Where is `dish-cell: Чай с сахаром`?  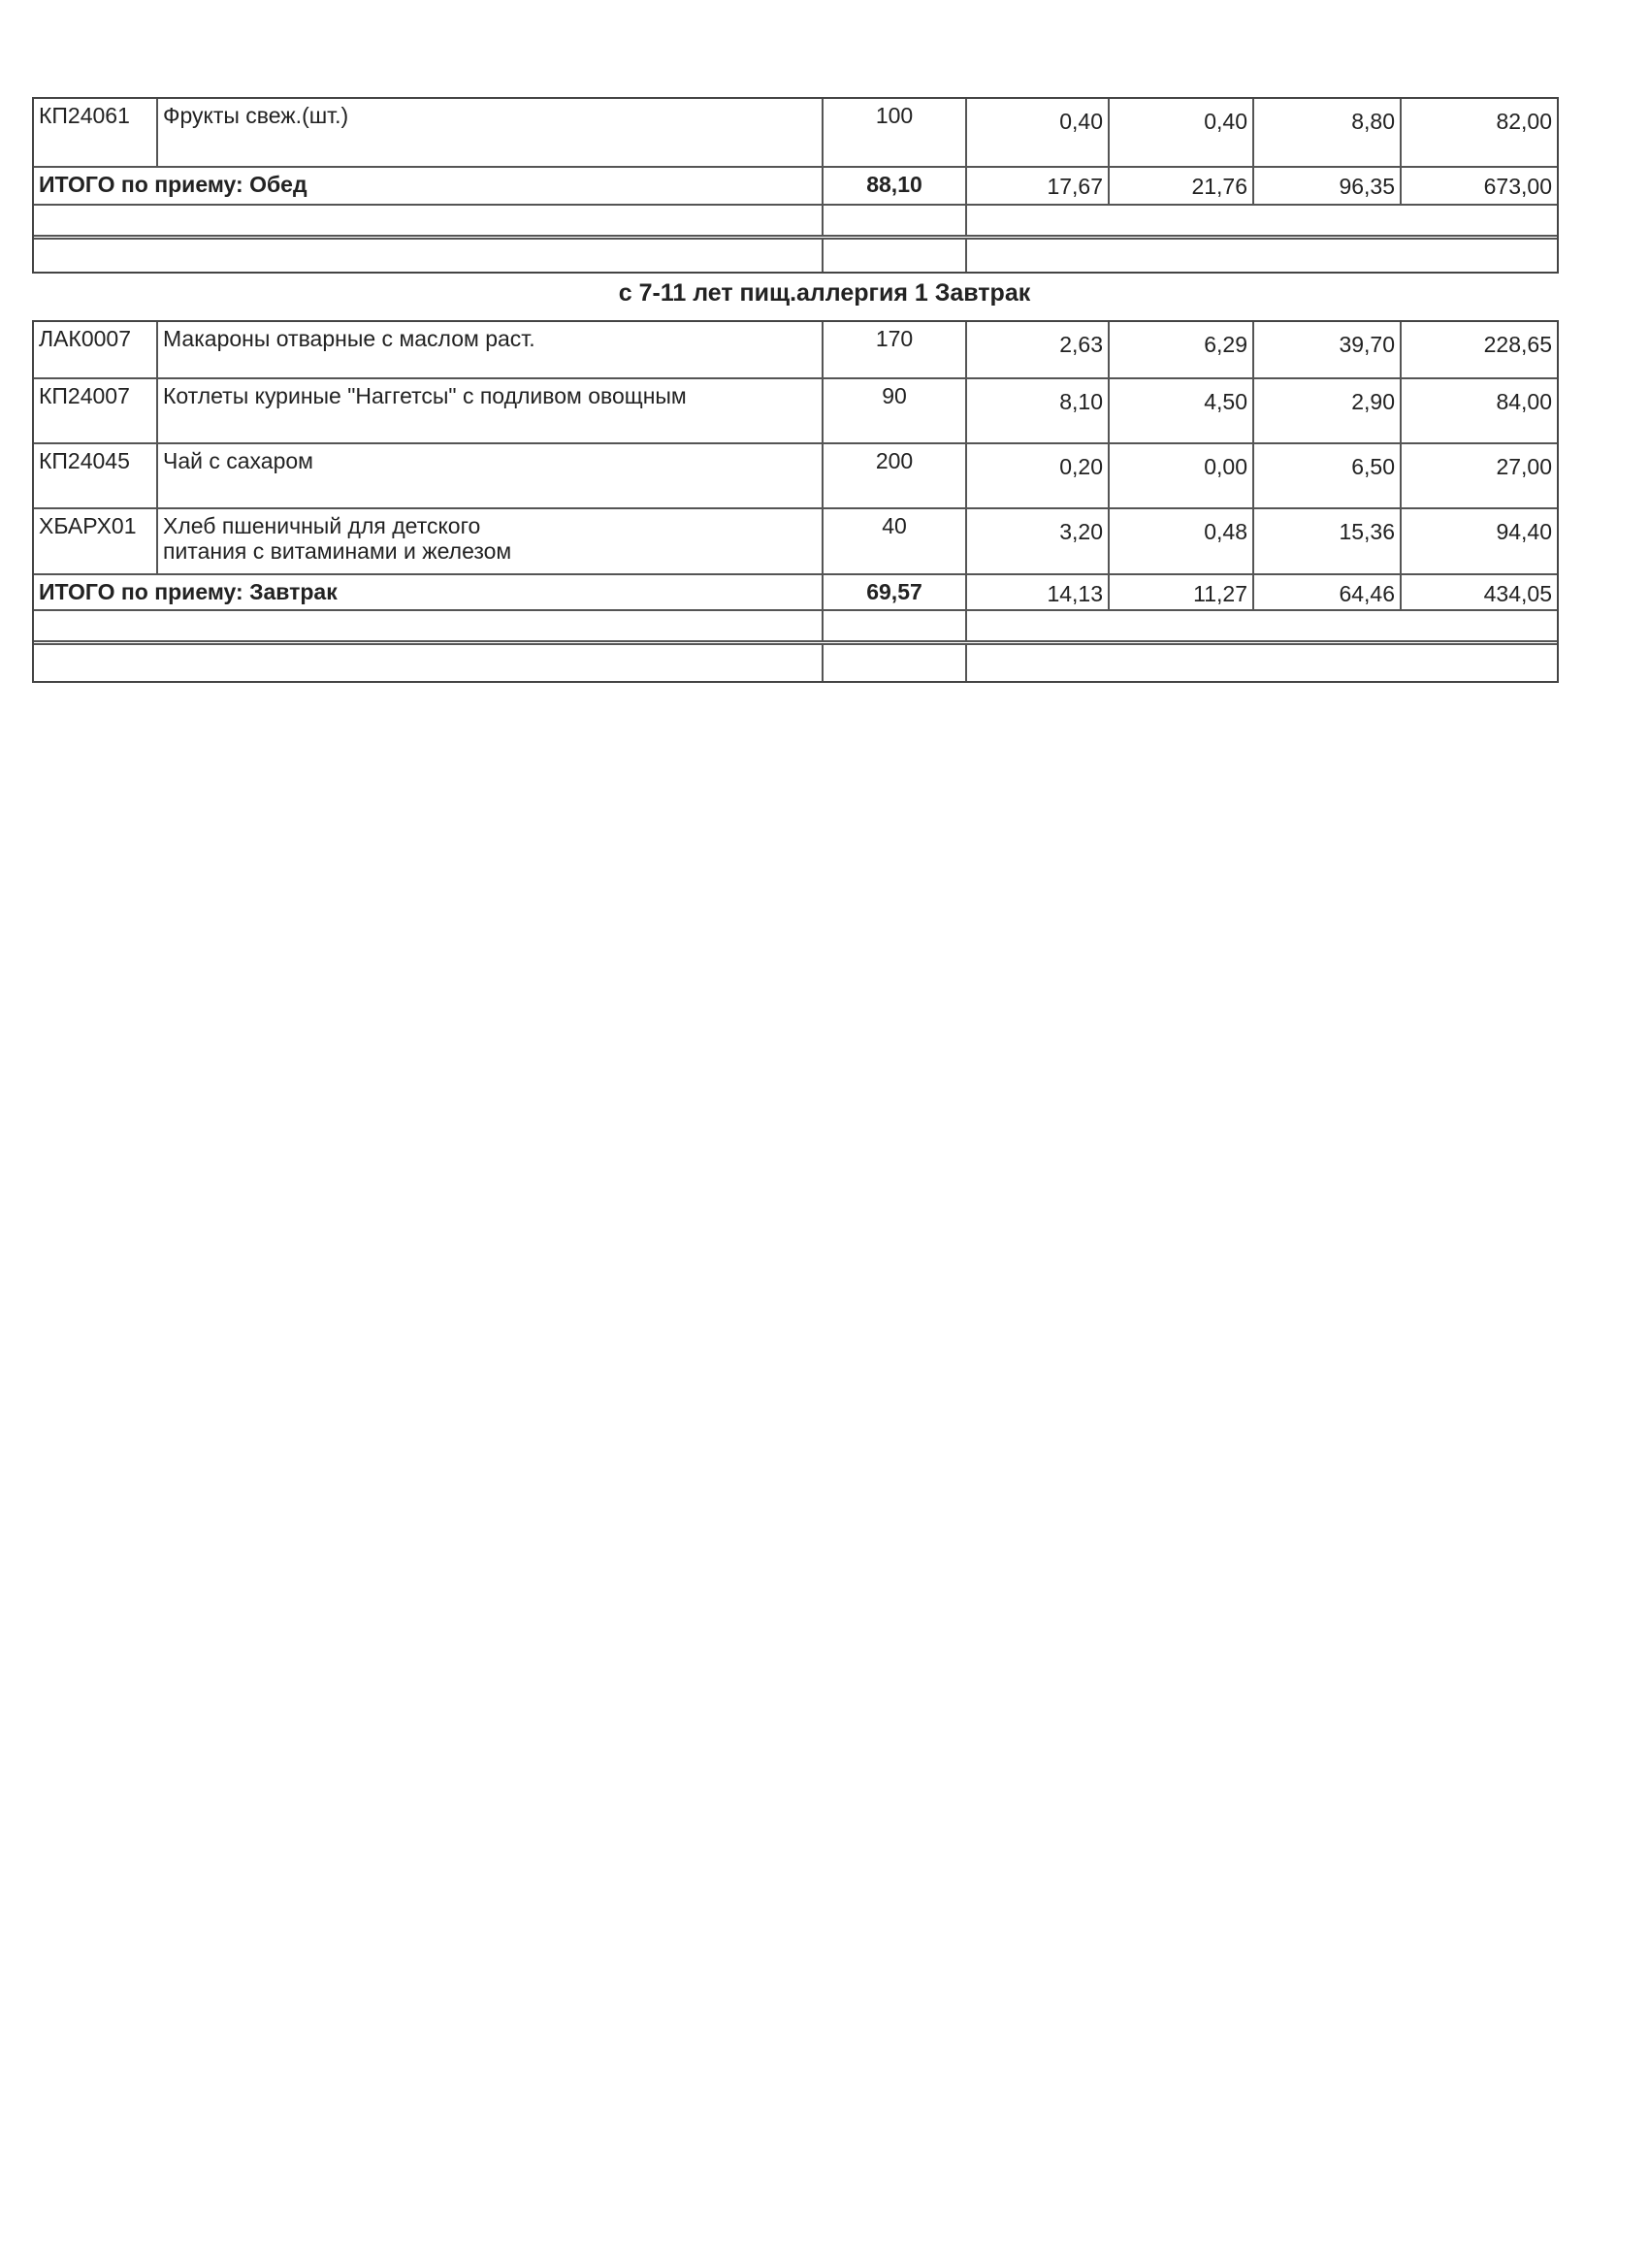
dish-cell: Чай с сахаром is located at coordinates (491, 475).